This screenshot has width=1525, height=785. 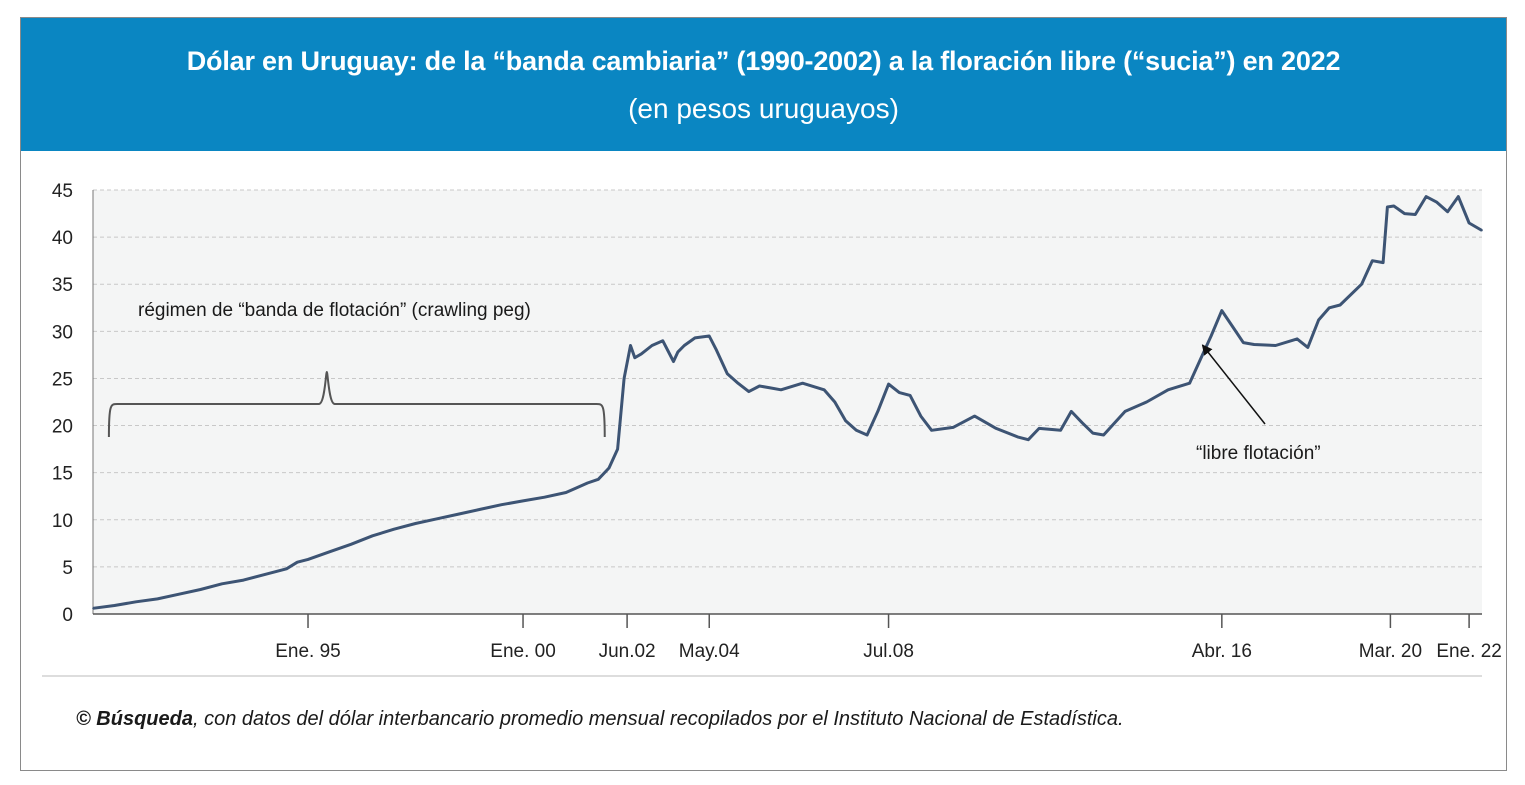 What do you see at coordinates (1233, 384) in the screenshot?
I see `libre-flotacion-arrow` at bounding box center [1233, 384].